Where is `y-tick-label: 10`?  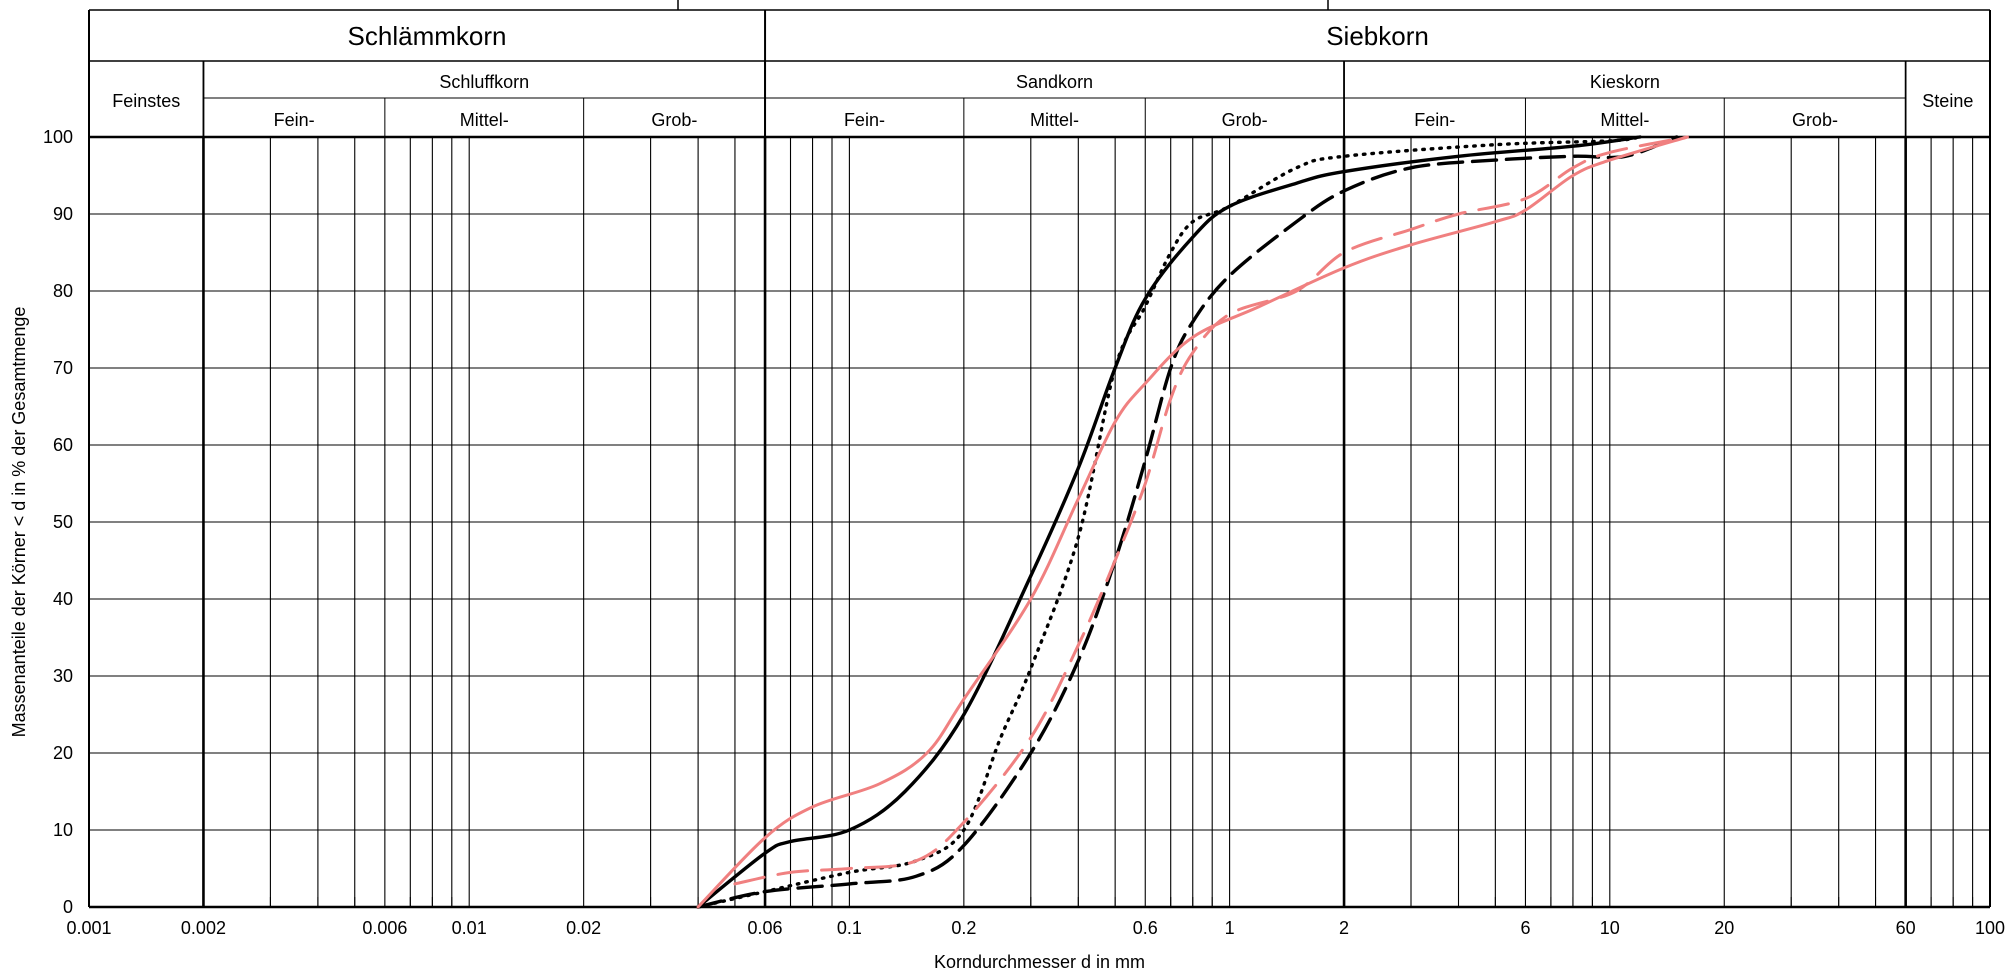
y-tick-label: 10 is located at coordinates (63, 830).